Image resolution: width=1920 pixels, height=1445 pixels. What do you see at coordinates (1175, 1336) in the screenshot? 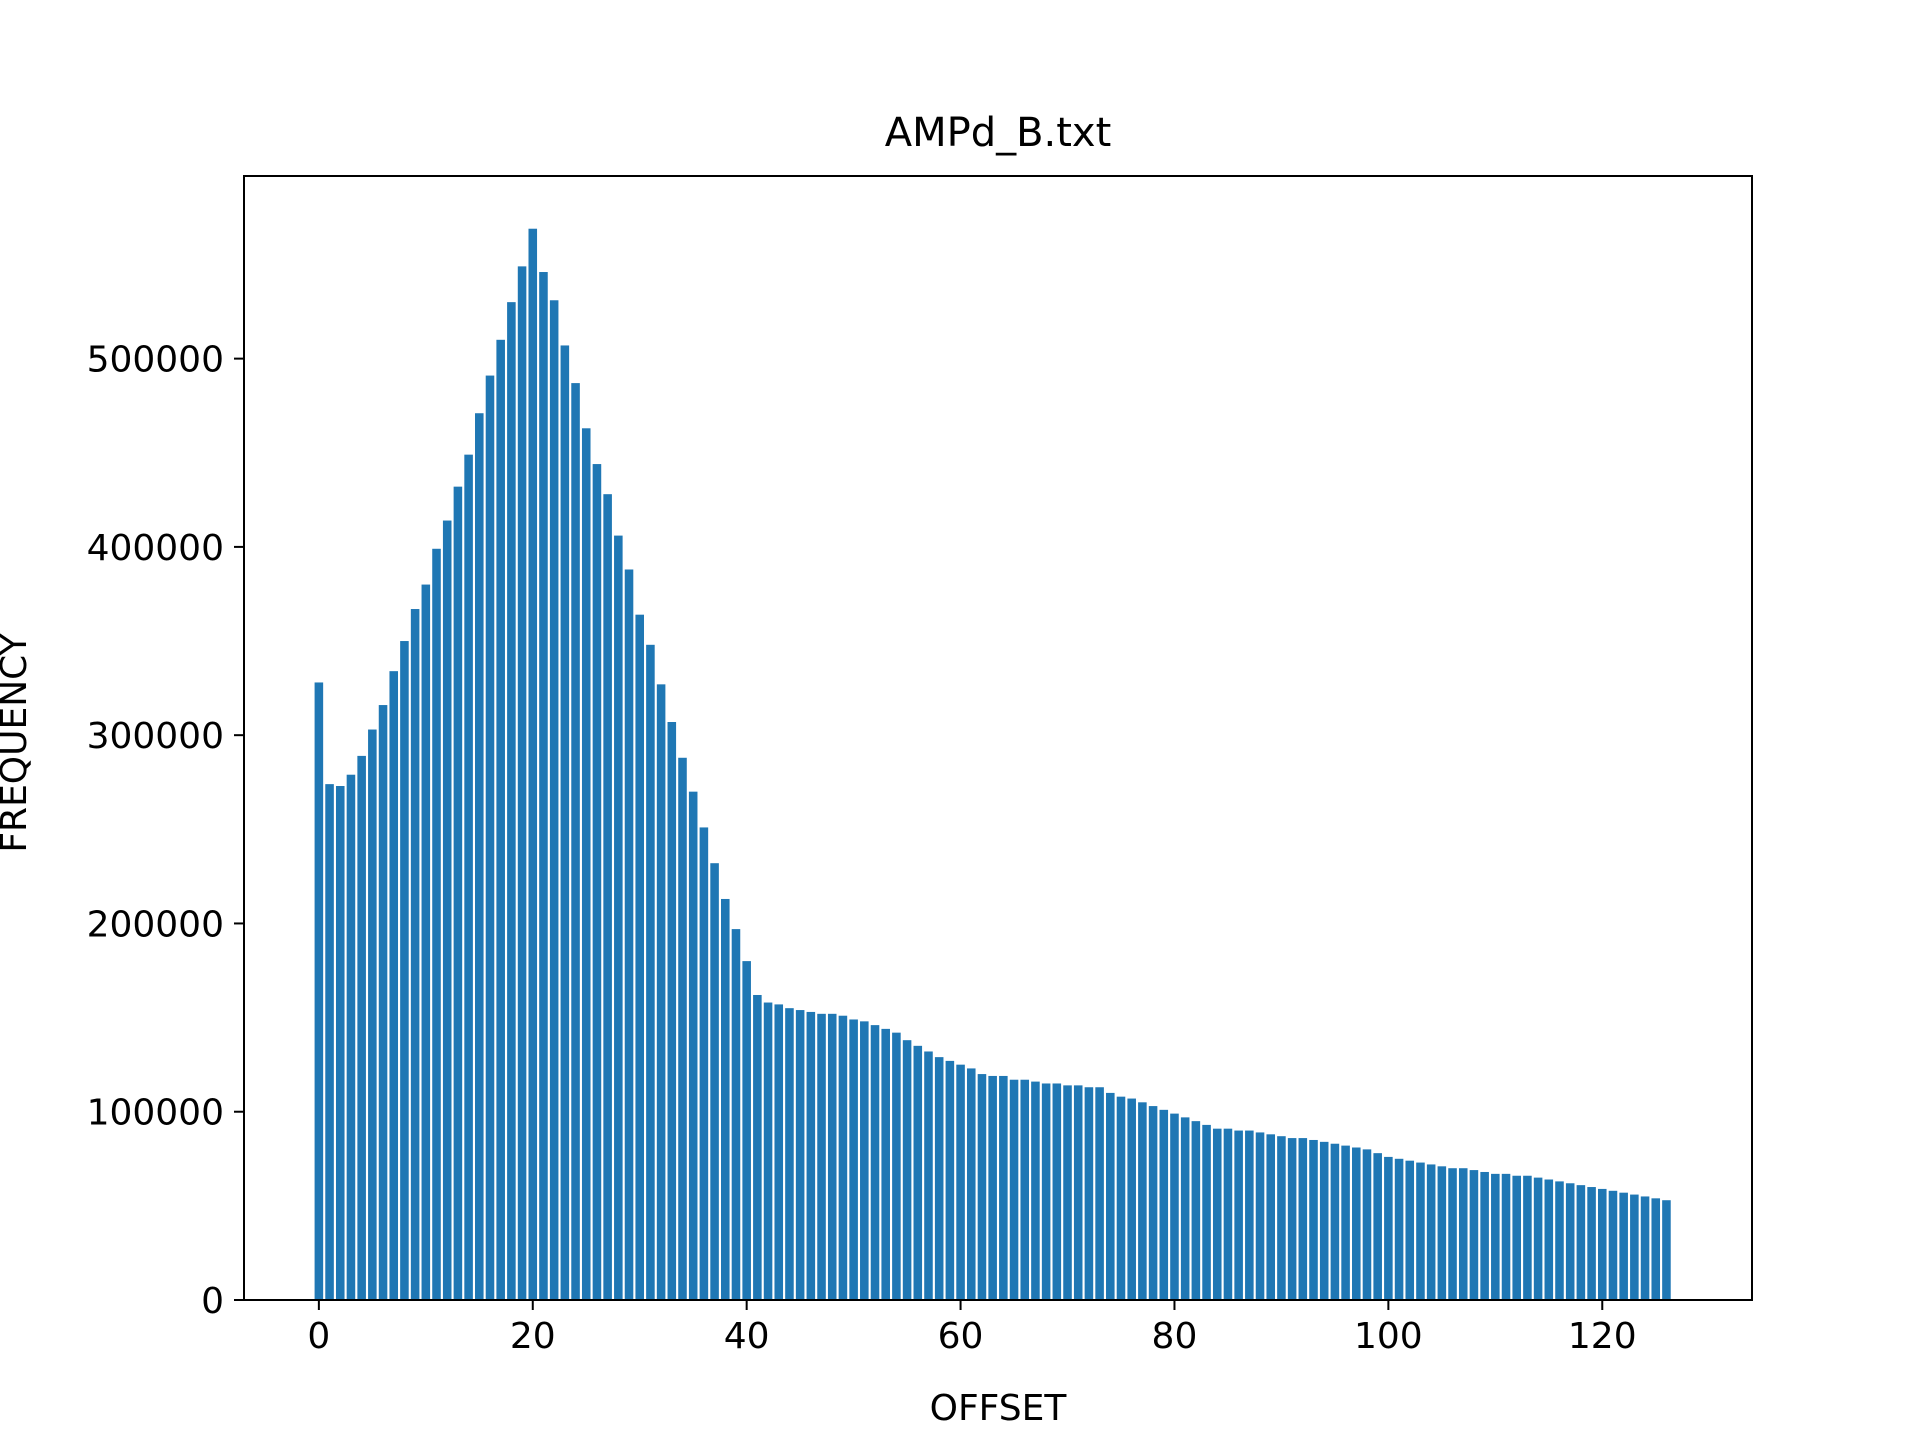
I see `x-tick-label: 80` at bounding box center [1175, 1336].